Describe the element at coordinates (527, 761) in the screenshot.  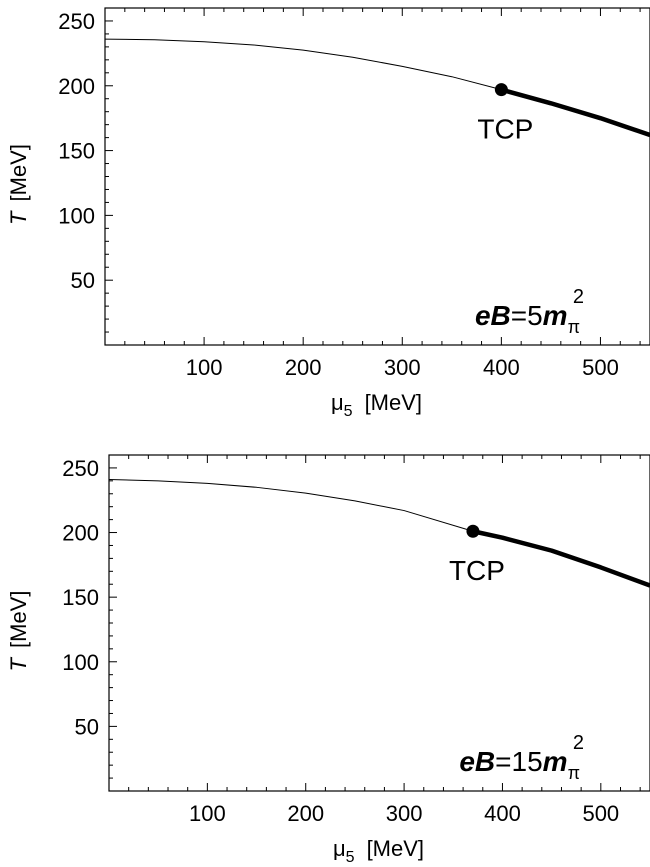
I see `annotation-coefficient: 15` at that location.